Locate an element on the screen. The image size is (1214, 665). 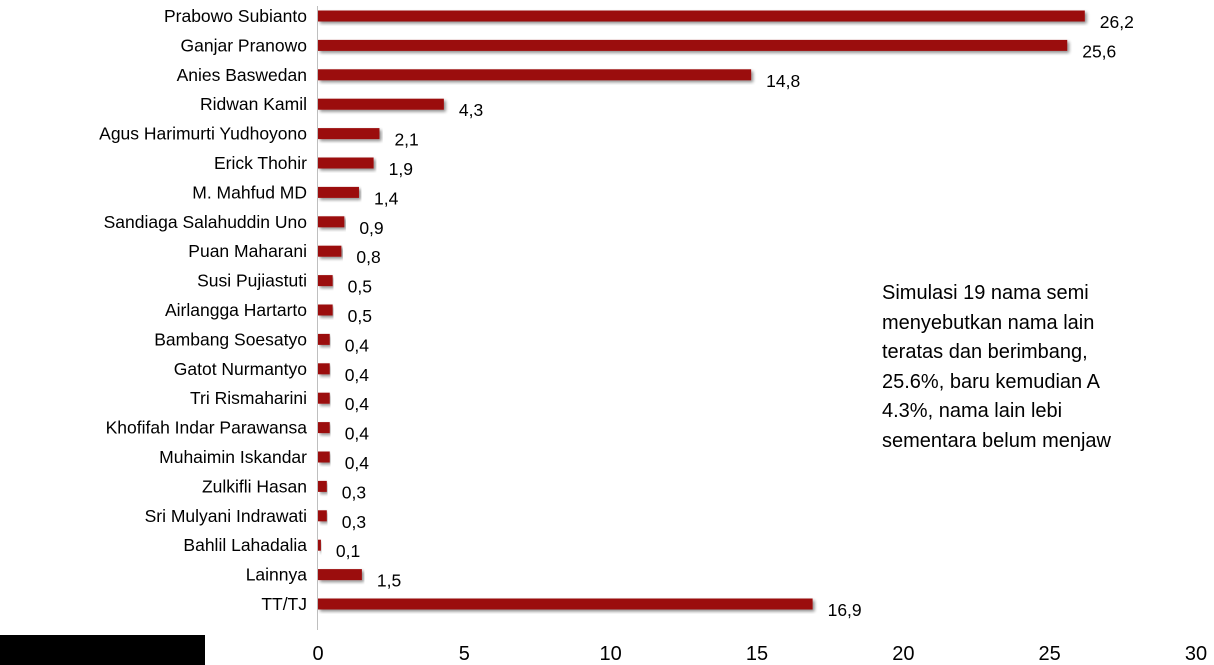
category-label-tri-rismaharini: Tri Rismaharini is located at coordinates (248, 398).